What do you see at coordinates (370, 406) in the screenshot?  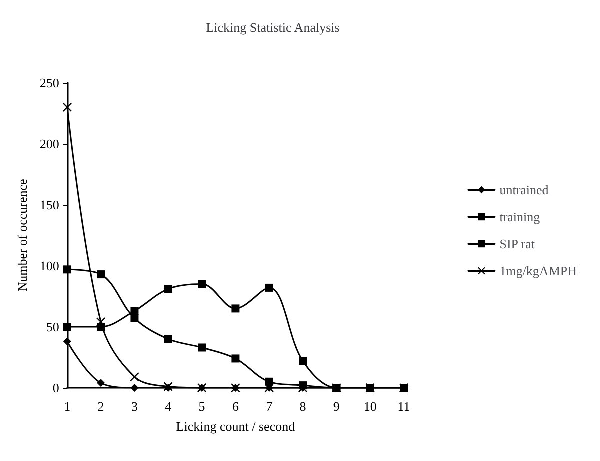 I see `x-tick-label: 10` at bounding box center [370, 406].